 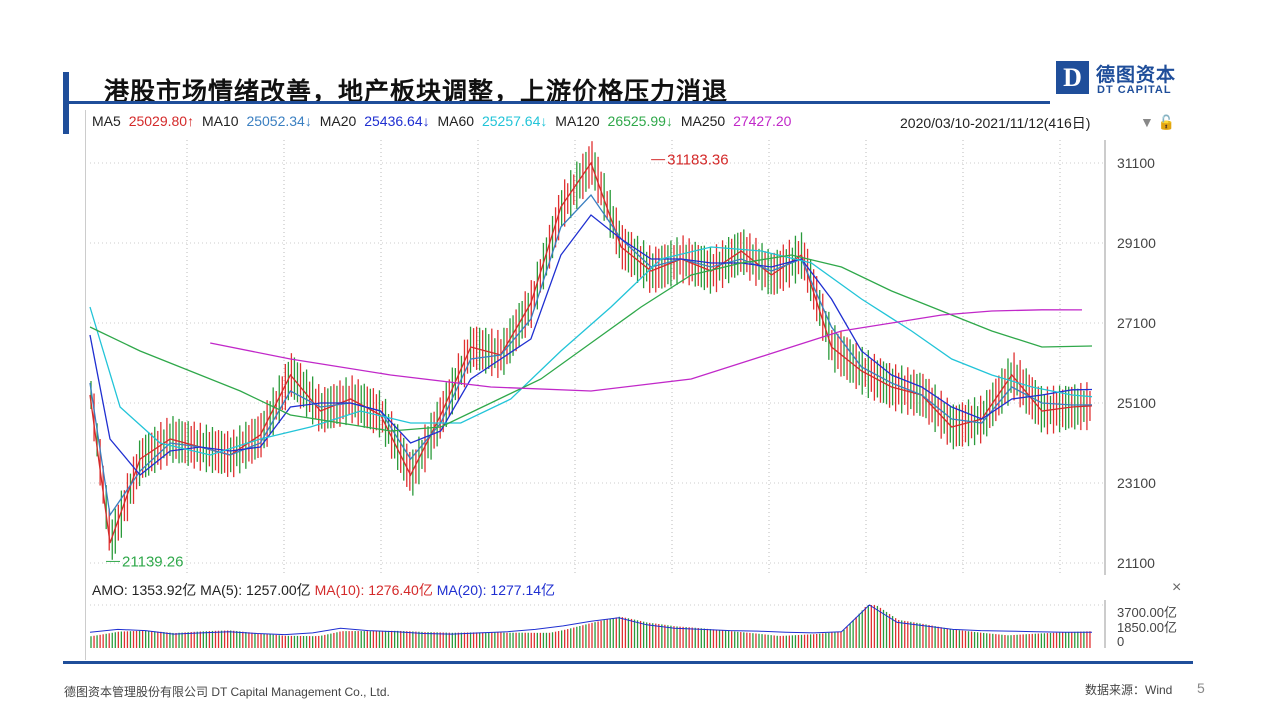 What do you see at coordinates (1136, 403) in the screenshot?
I see `y-tick-label: 25100` at bounding box center [1136, 403].